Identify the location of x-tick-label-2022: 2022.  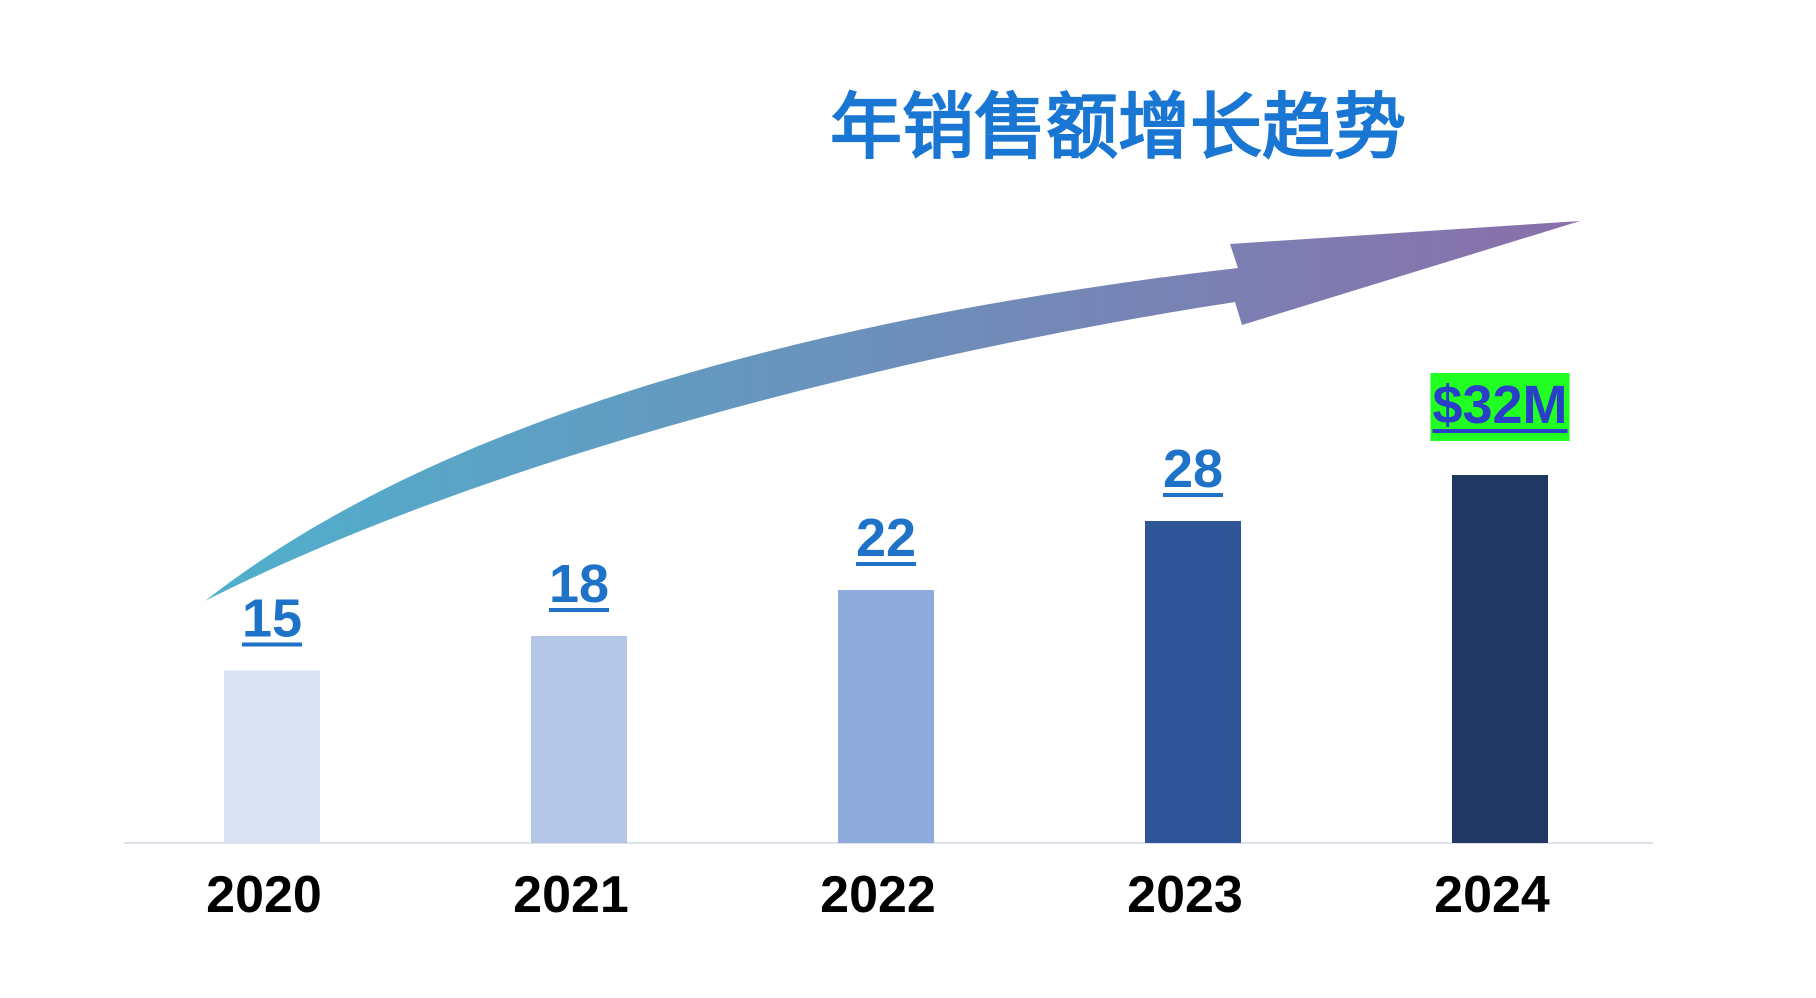
(878, 895).